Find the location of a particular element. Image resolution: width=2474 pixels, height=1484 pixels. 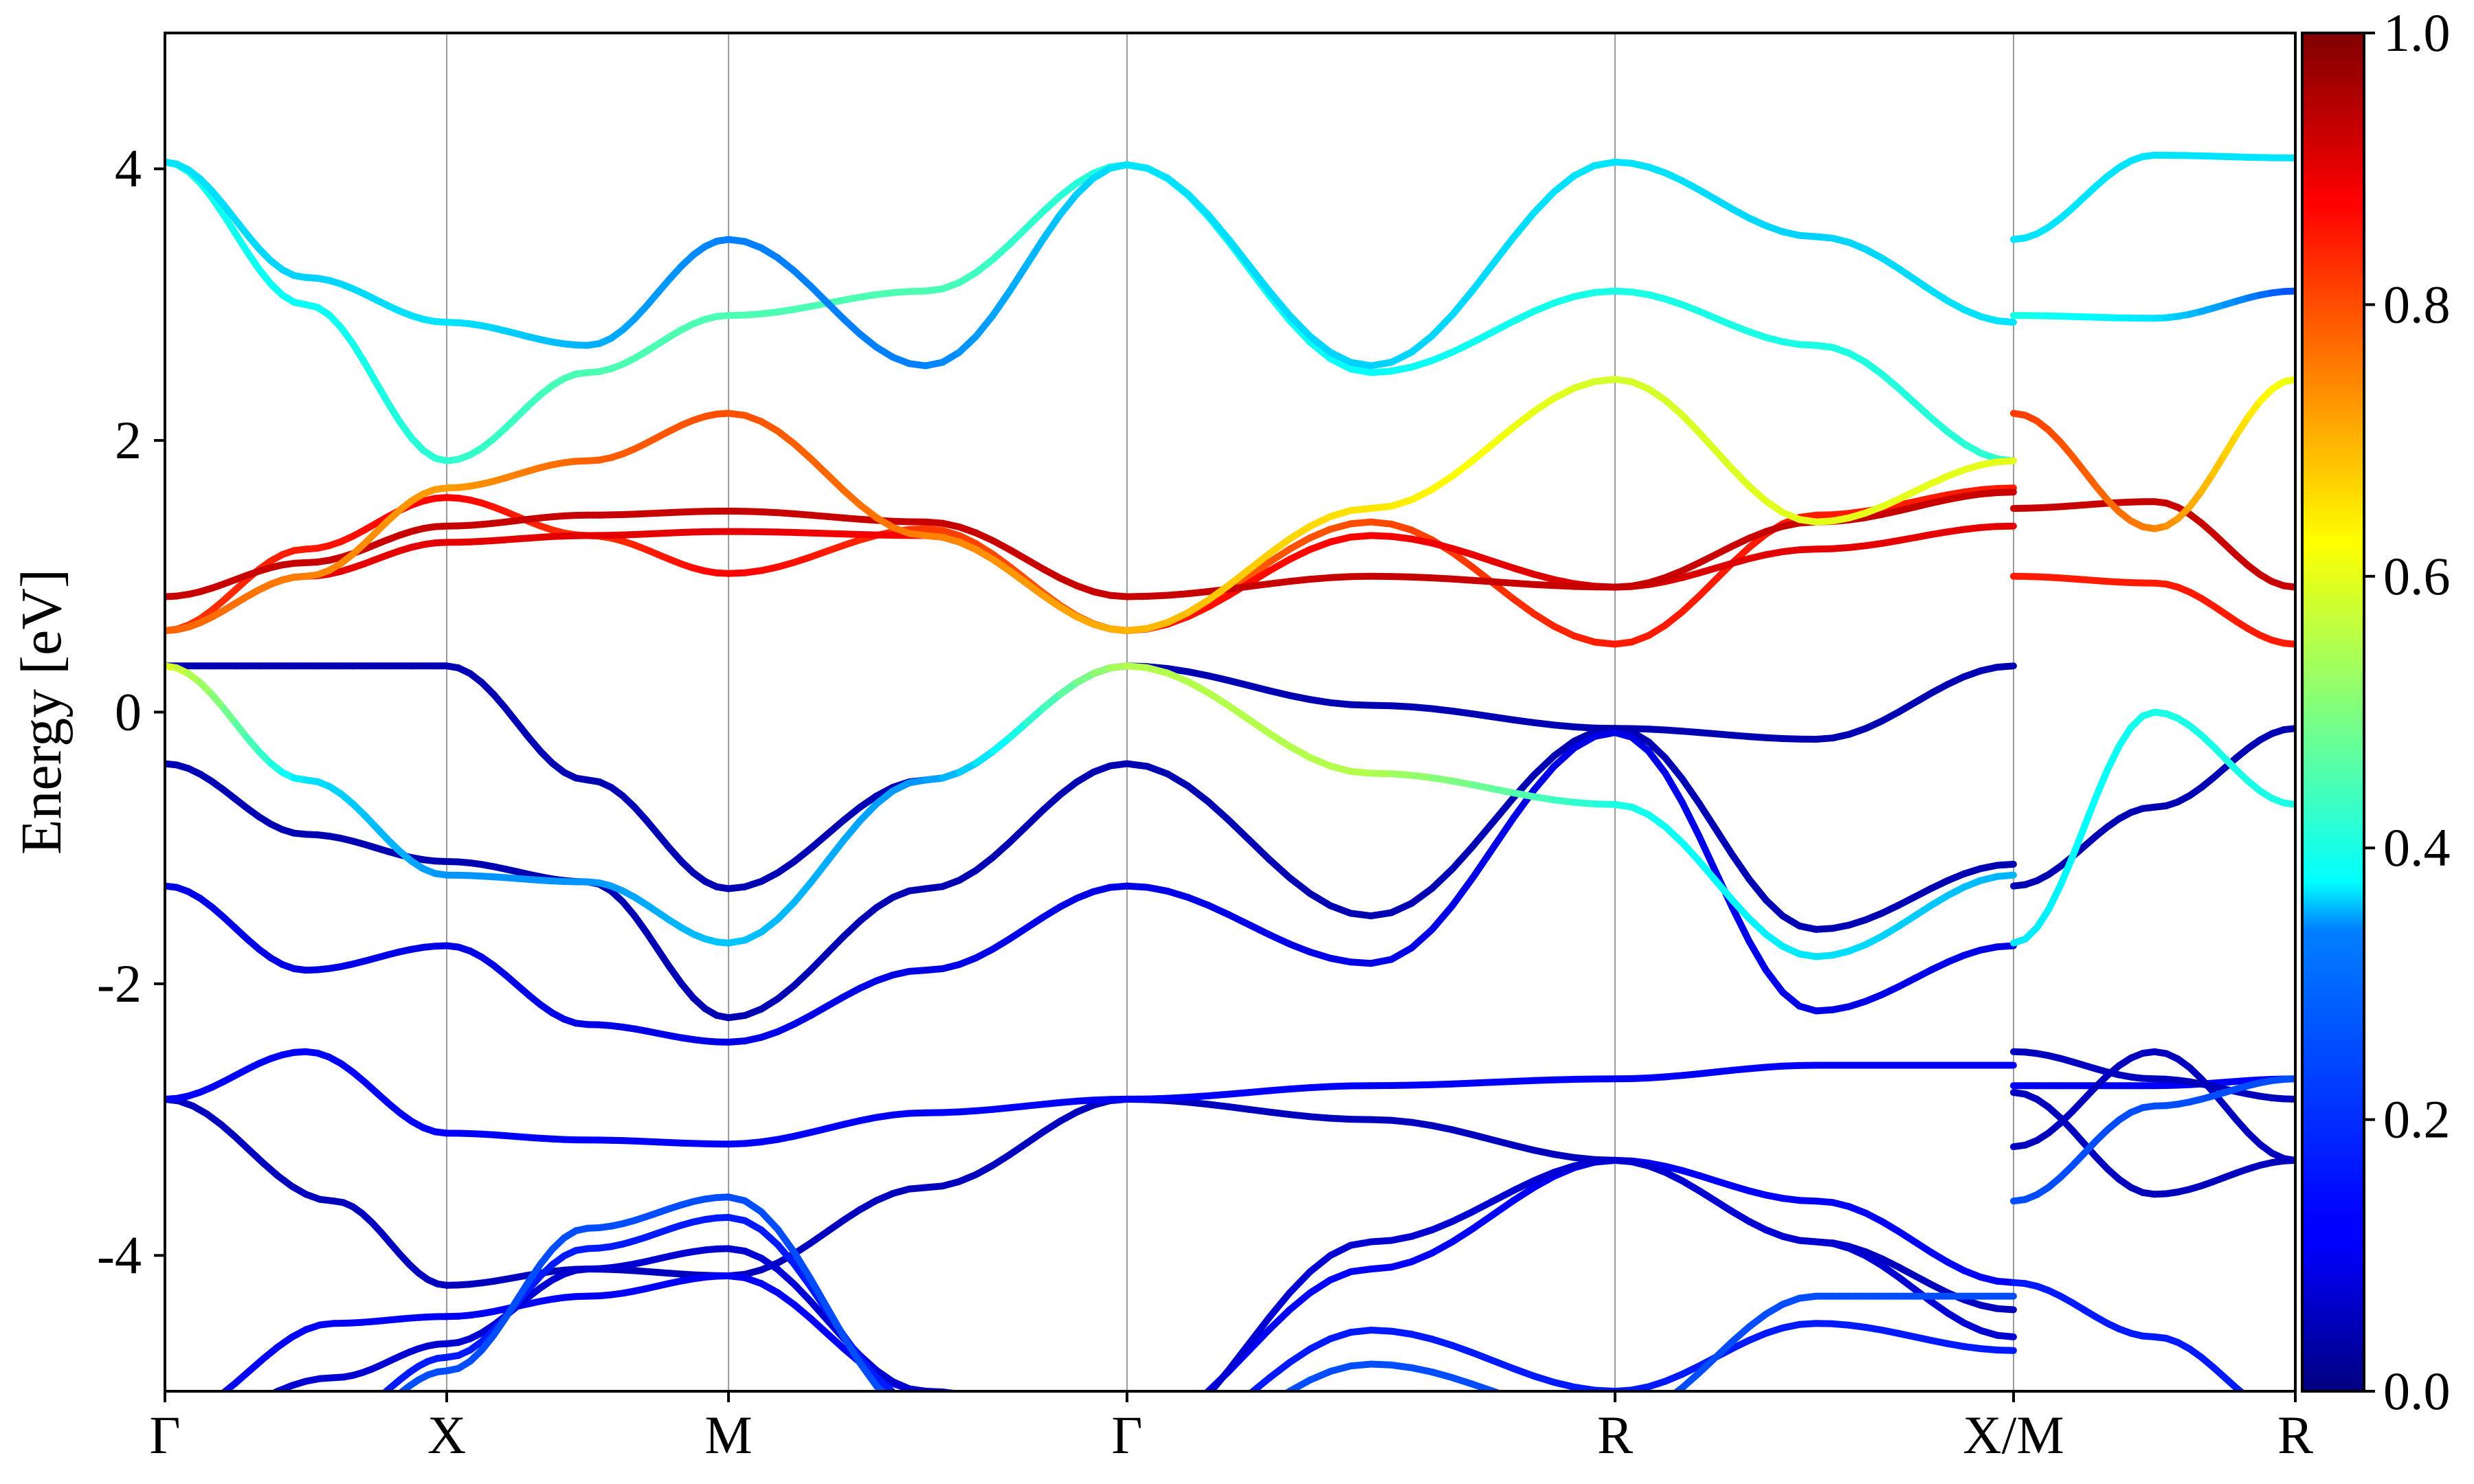

colorbar-ticks: 0.0 0.2 0.4 0.6 0.8 1.0 is located at coordinates (2407, 712).